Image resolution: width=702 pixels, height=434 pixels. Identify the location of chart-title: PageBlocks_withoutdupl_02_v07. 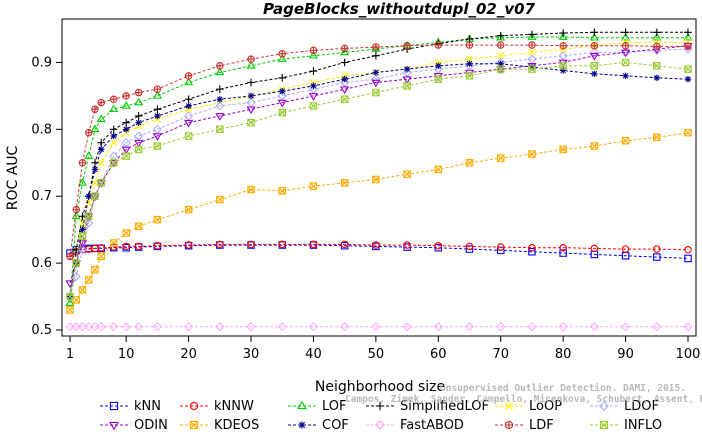
(399, 9).